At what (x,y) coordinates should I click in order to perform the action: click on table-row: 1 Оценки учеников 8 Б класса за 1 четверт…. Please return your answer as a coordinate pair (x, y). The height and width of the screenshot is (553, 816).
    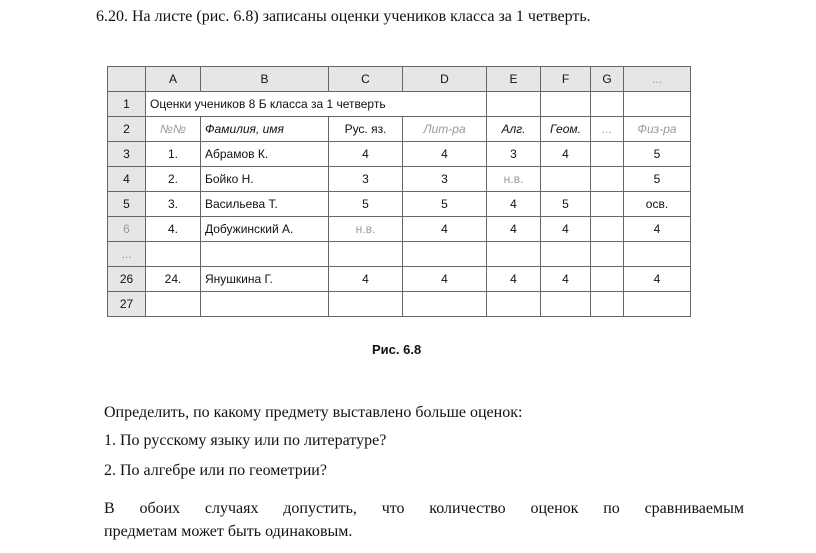
    Looking at the image, I should click on (399, 104).